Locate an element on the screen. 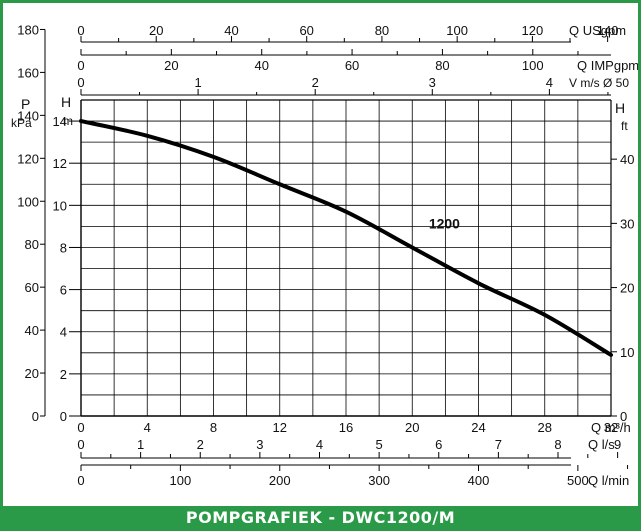  h-m-tick-label: 6 is located at coordinates (63, 290).